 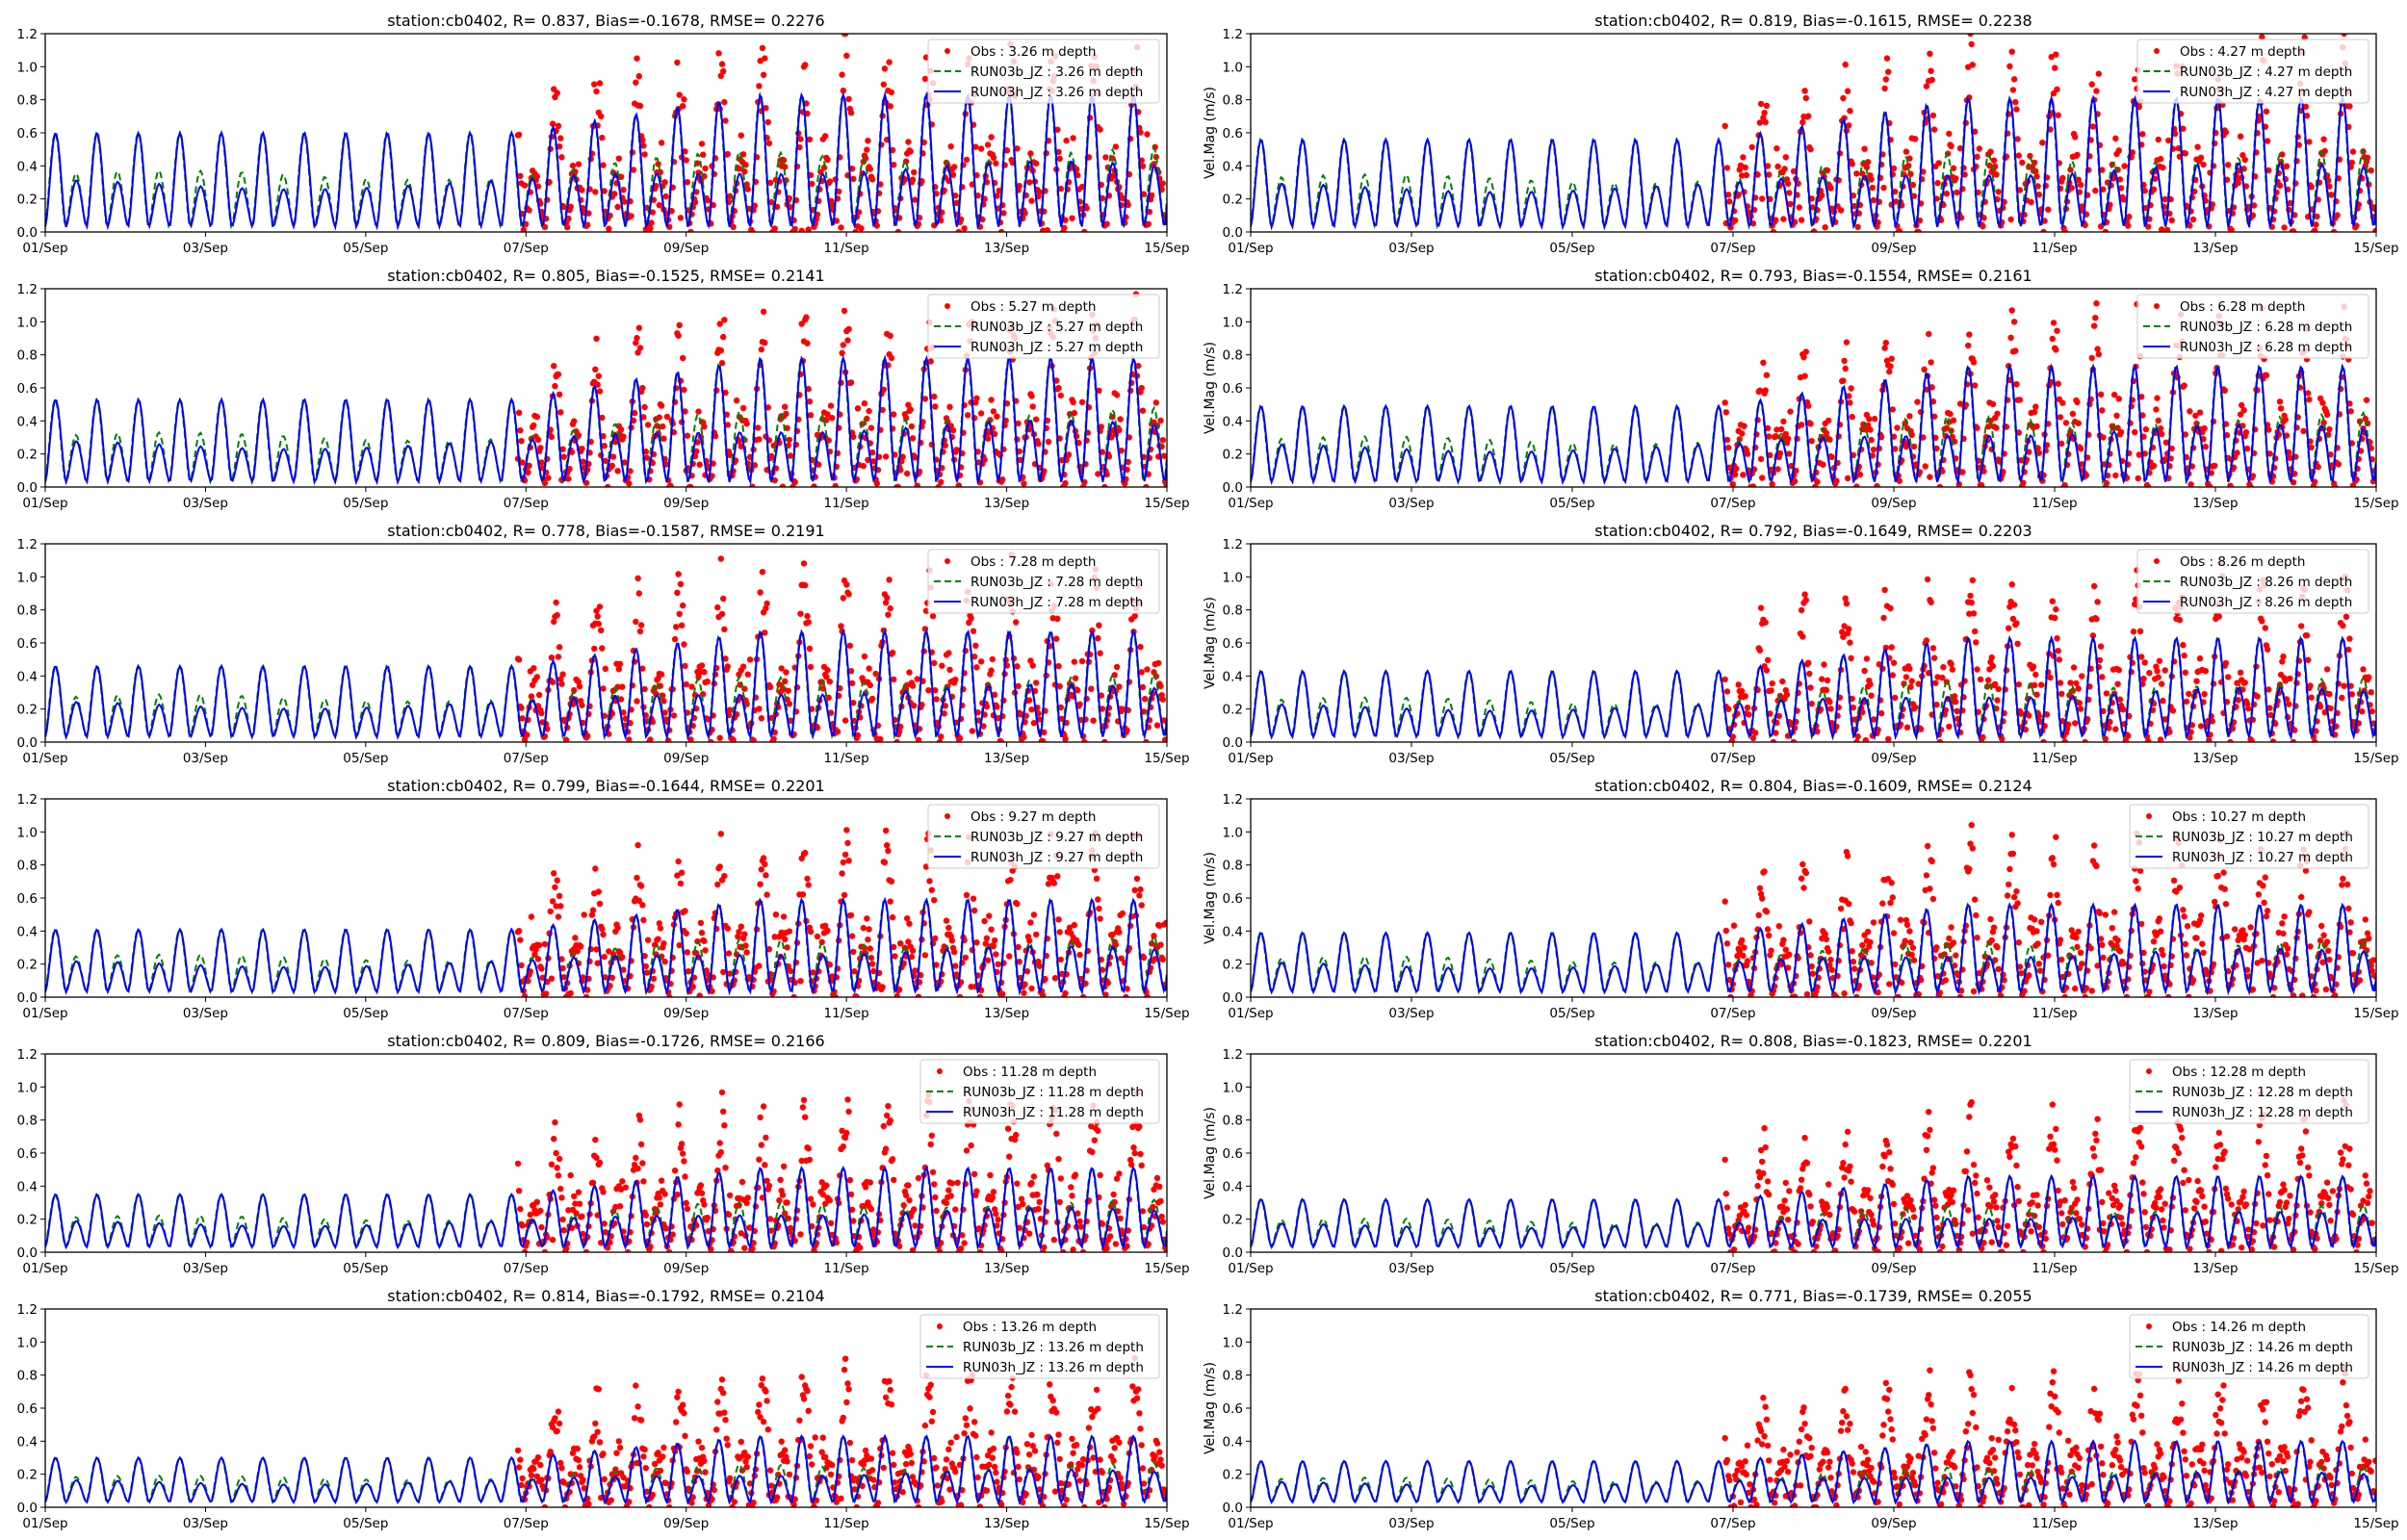 What do you see at coordinates (27, 743) in the screenshot?
I see `y-tick-label: 0.0` at bounding box center [27, 743].